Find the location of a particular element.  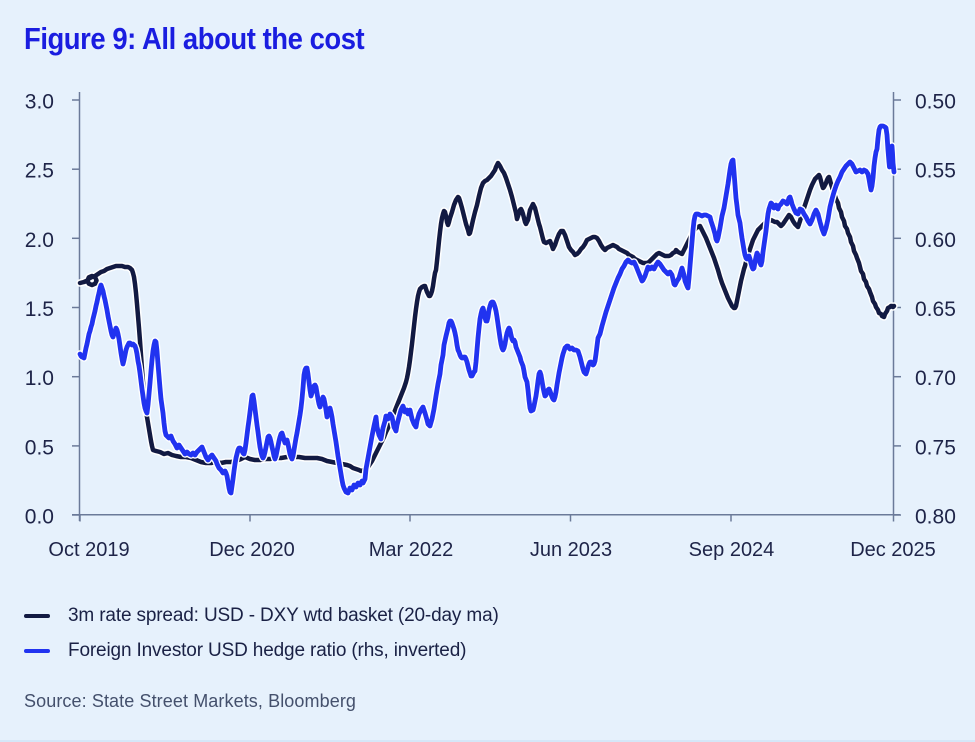

svg-text: Mar 2022 is located at coordinates (411, 550).